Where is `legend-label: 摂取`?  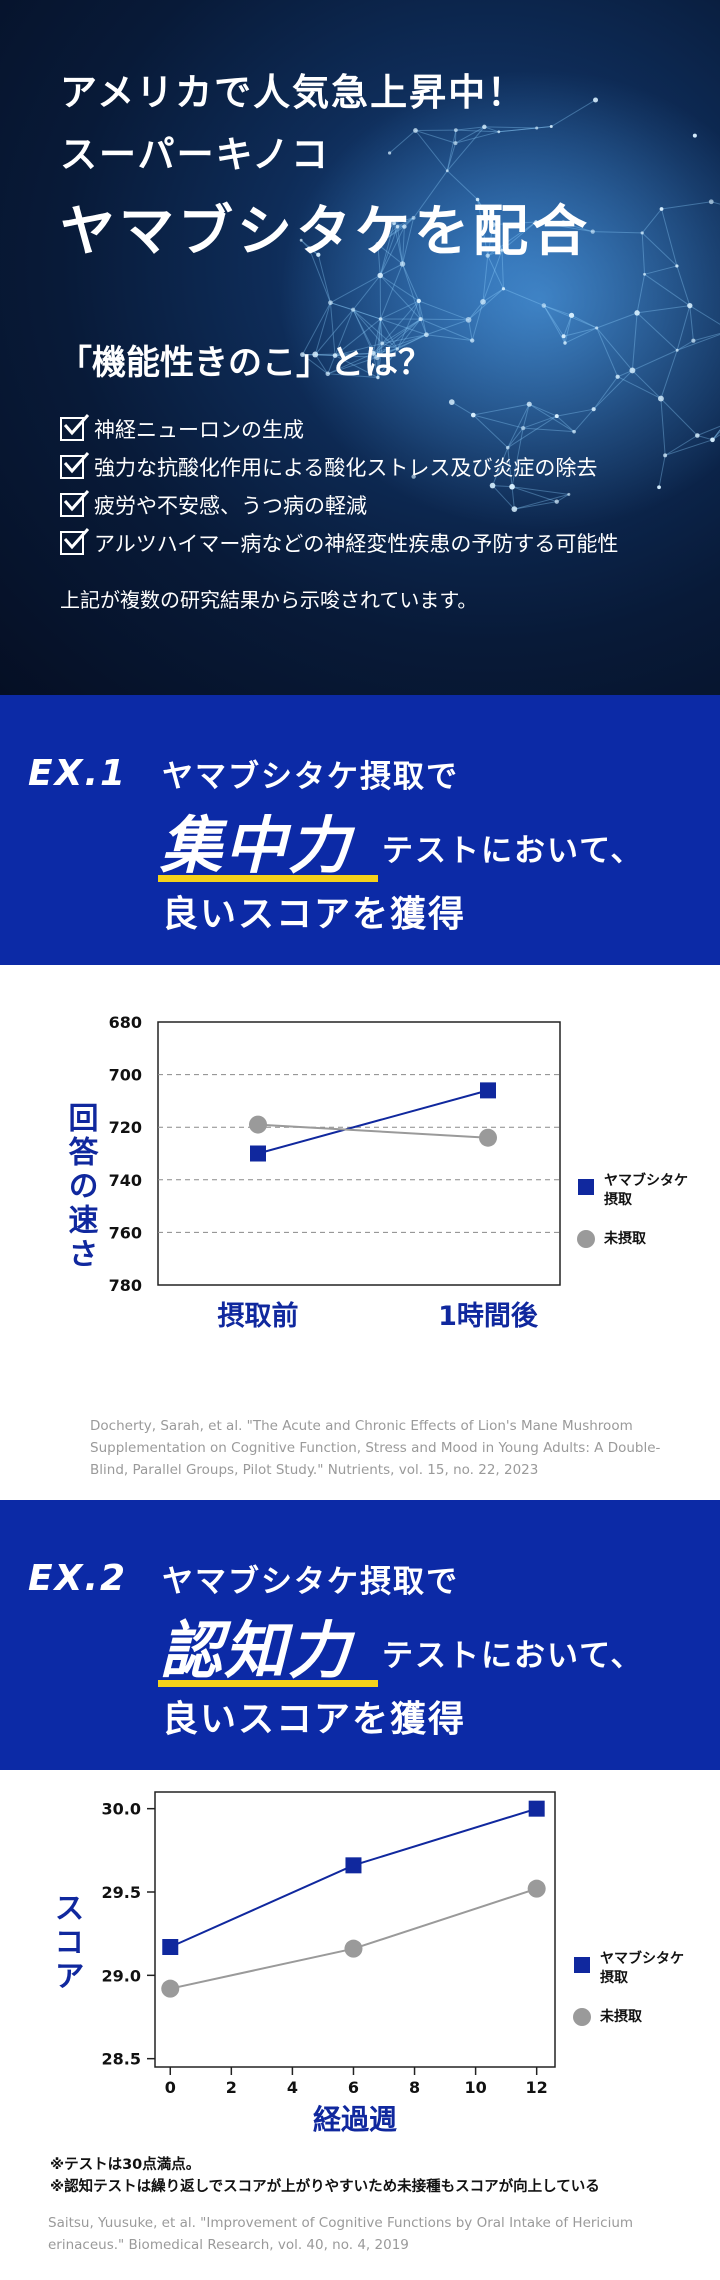 legend-label: 摂取 is located at coordinates (614, 1977).